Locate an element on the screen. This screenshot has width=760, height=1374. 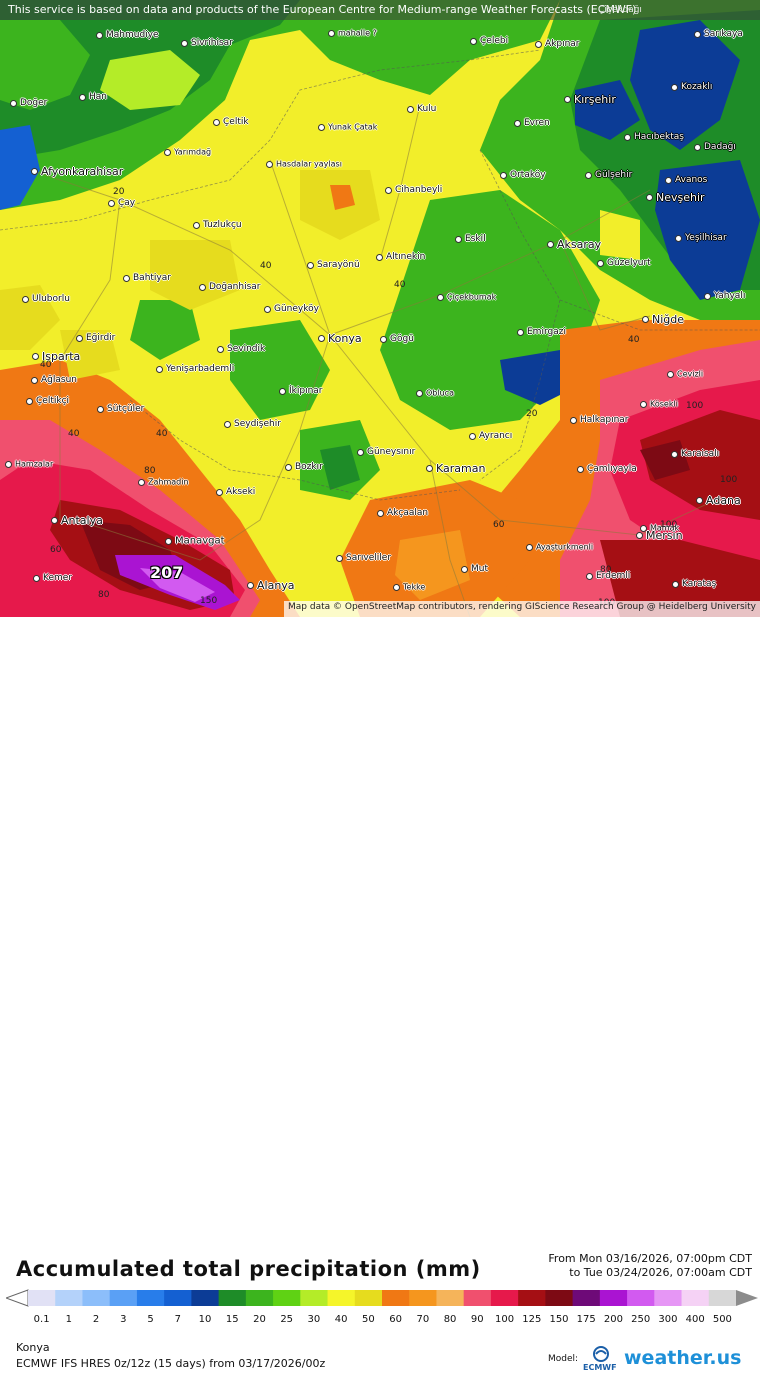
city-marker: Mahmudiye is located at coordinates (127, 35).